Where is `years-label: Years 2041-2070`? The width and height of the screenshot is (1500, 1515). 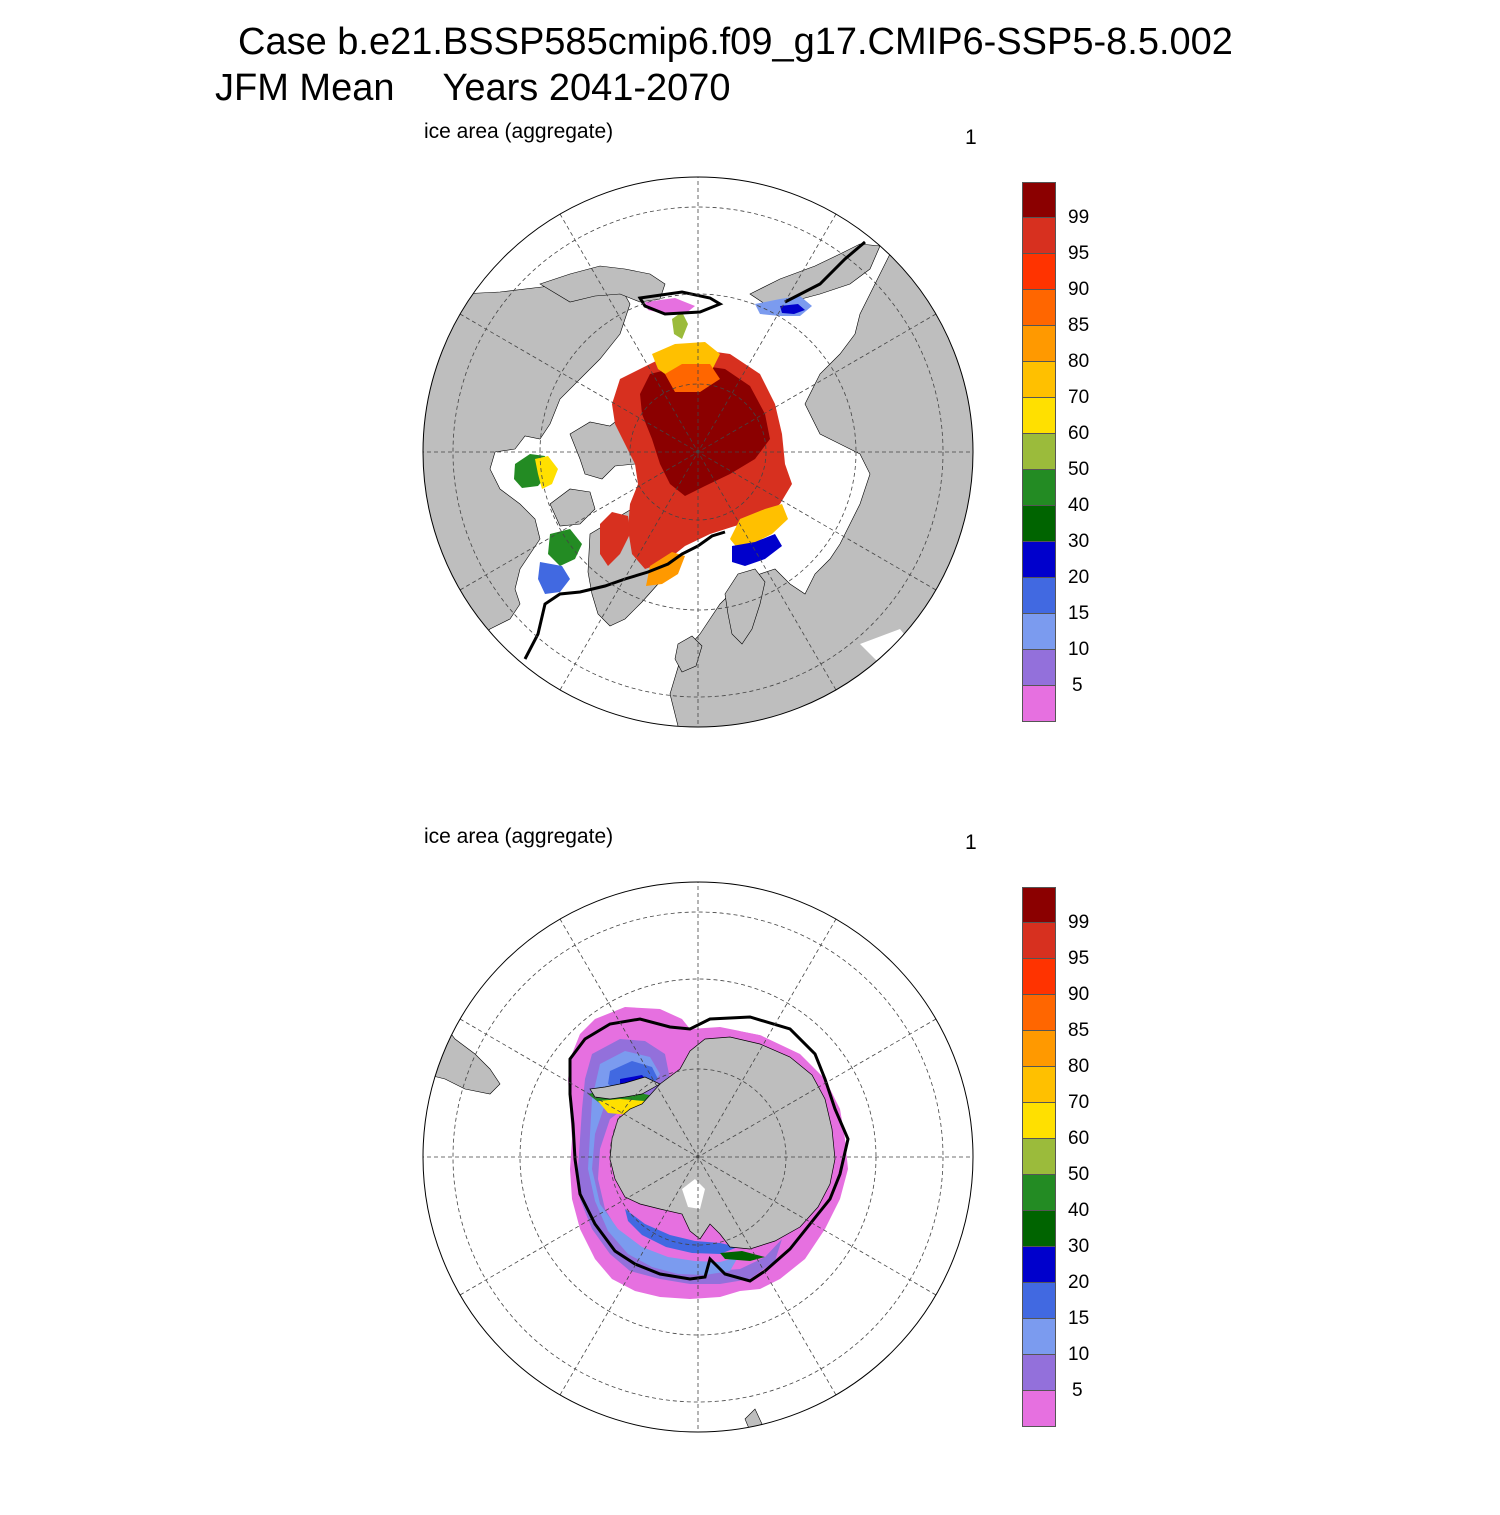
years-label: Years 2041-2070 is located at coordinates (586, 88).